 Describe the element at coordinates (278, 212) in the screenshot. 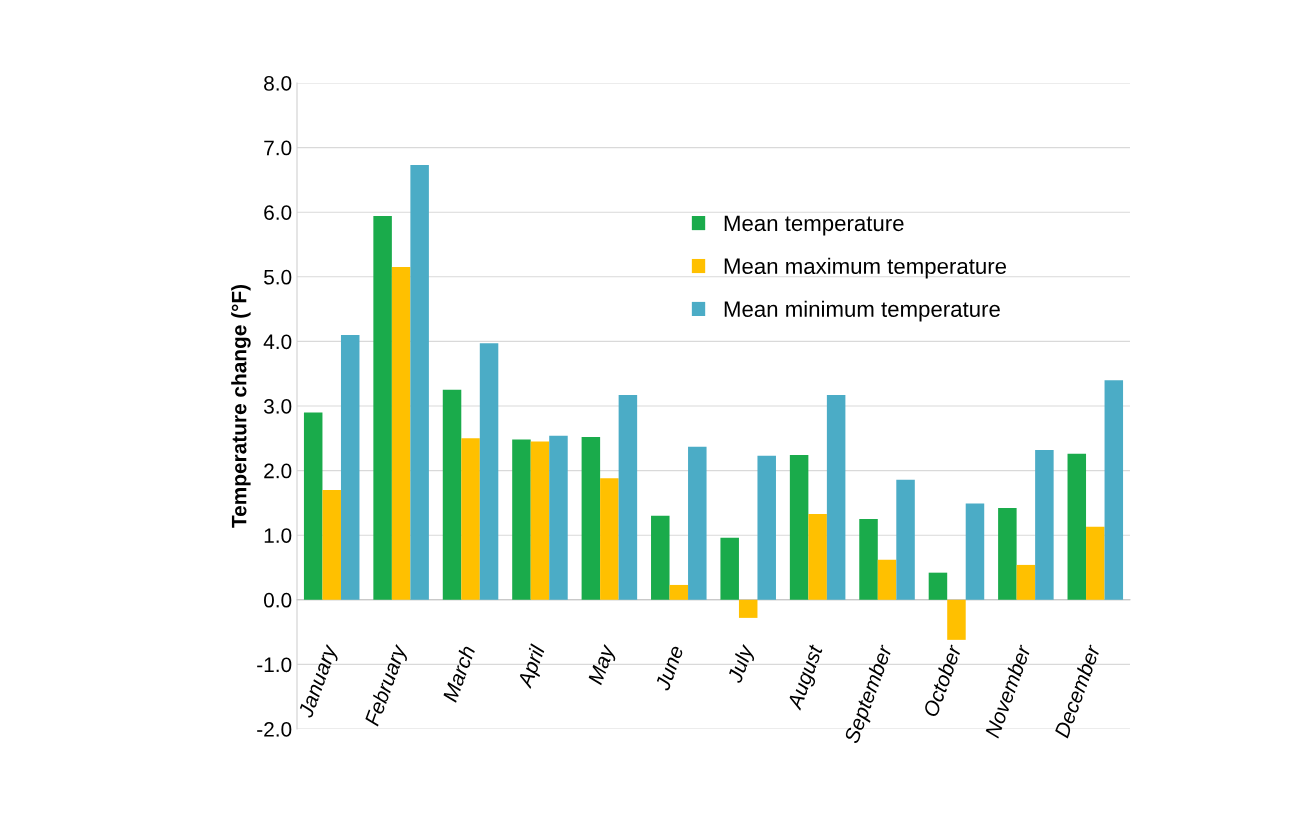

I see `y-tick-label: 6.0` at that location.